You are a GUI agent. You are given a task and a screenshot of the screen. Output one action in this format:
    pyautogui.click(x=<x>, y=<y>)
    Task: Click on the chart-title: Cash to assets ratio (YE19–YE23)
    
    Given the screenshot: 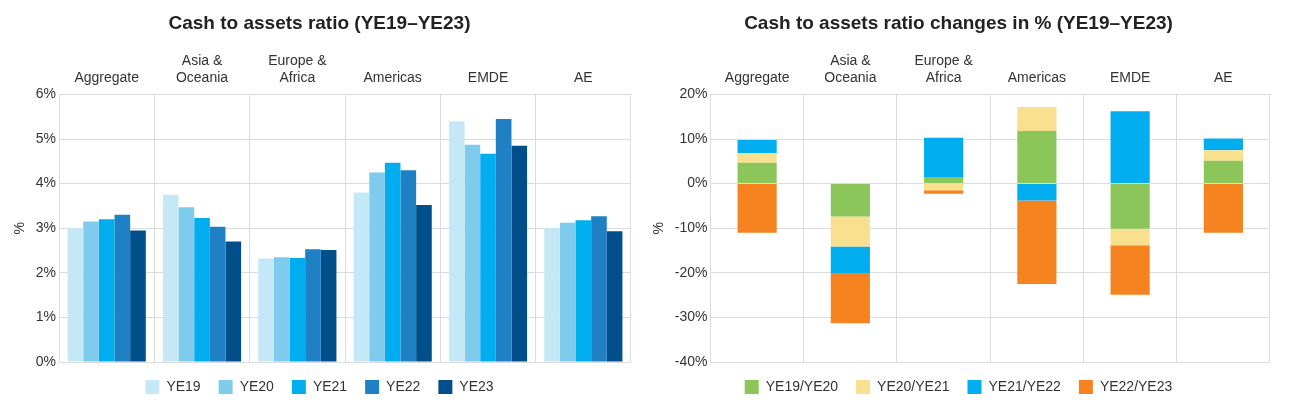 What is the action you would take?
    pyautogui.click(x=319, y=22)
    